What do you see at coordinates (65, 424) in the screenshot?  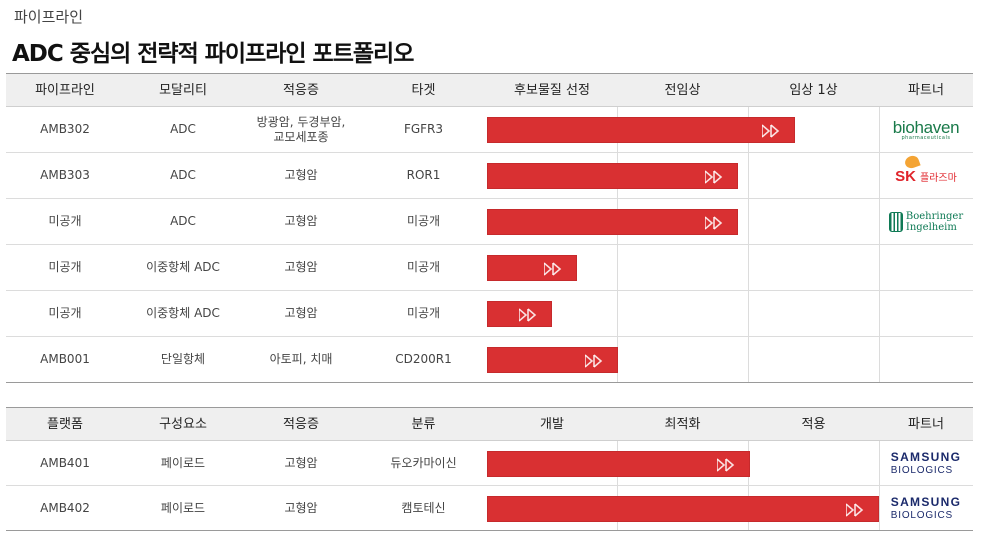 I see `platform-header-0: 플랫폼` at bounding box center [65, 424].